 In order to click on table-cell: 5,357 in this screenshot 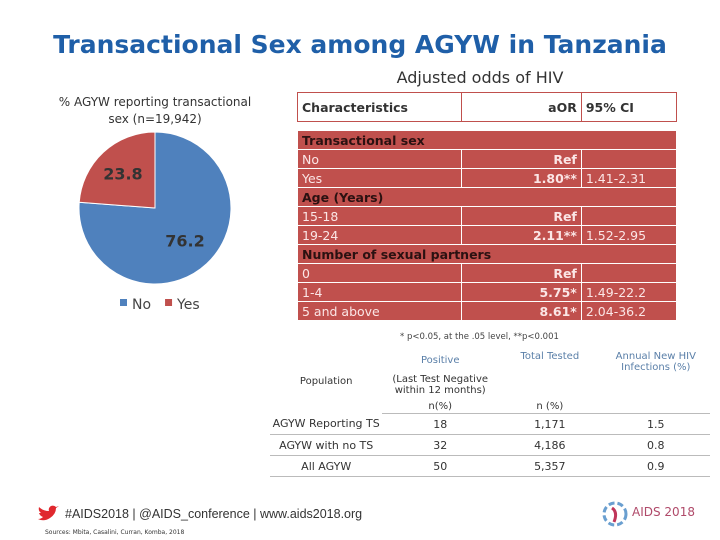, I will do `click(550, 466)`.